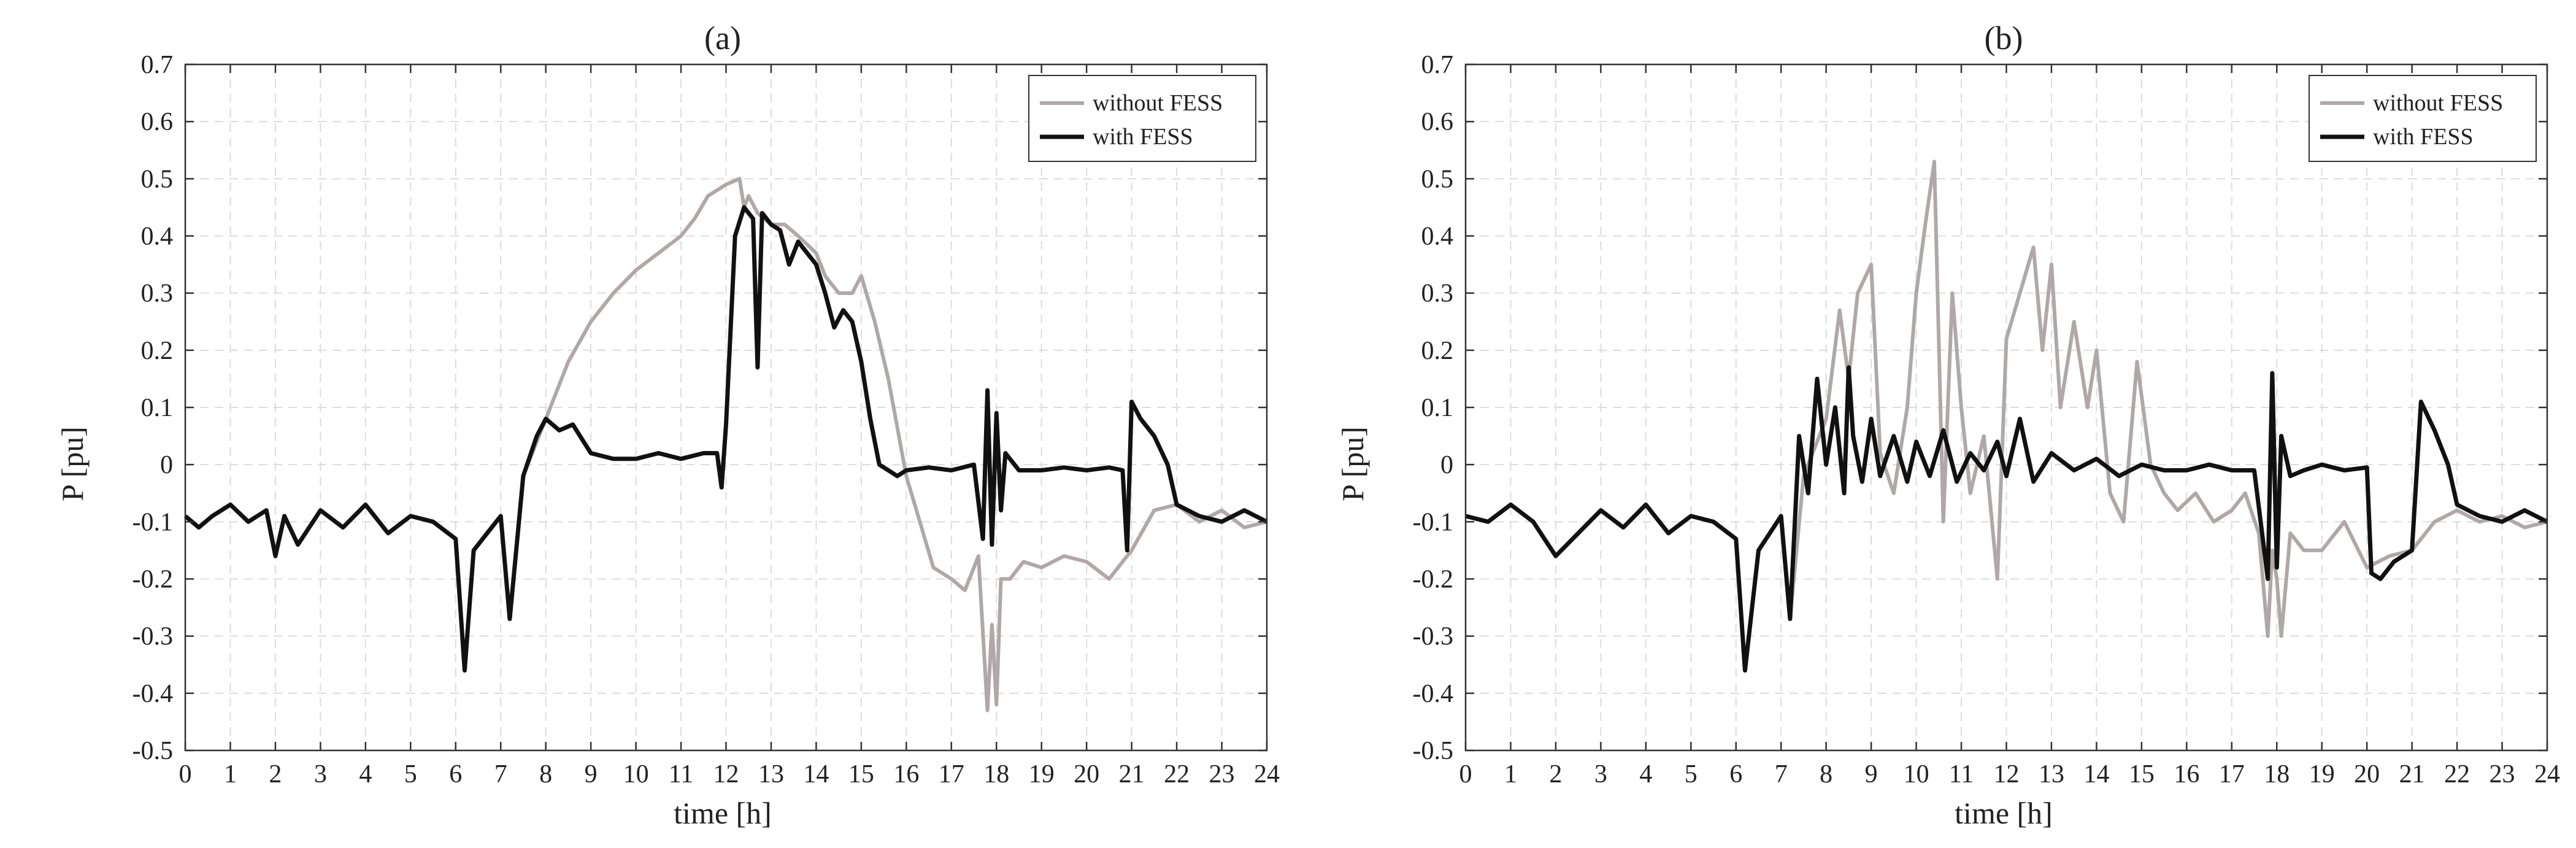 The width and height of the screenshot is (2576, 848). I want to click on chart-title: (a), so click(723, 38).